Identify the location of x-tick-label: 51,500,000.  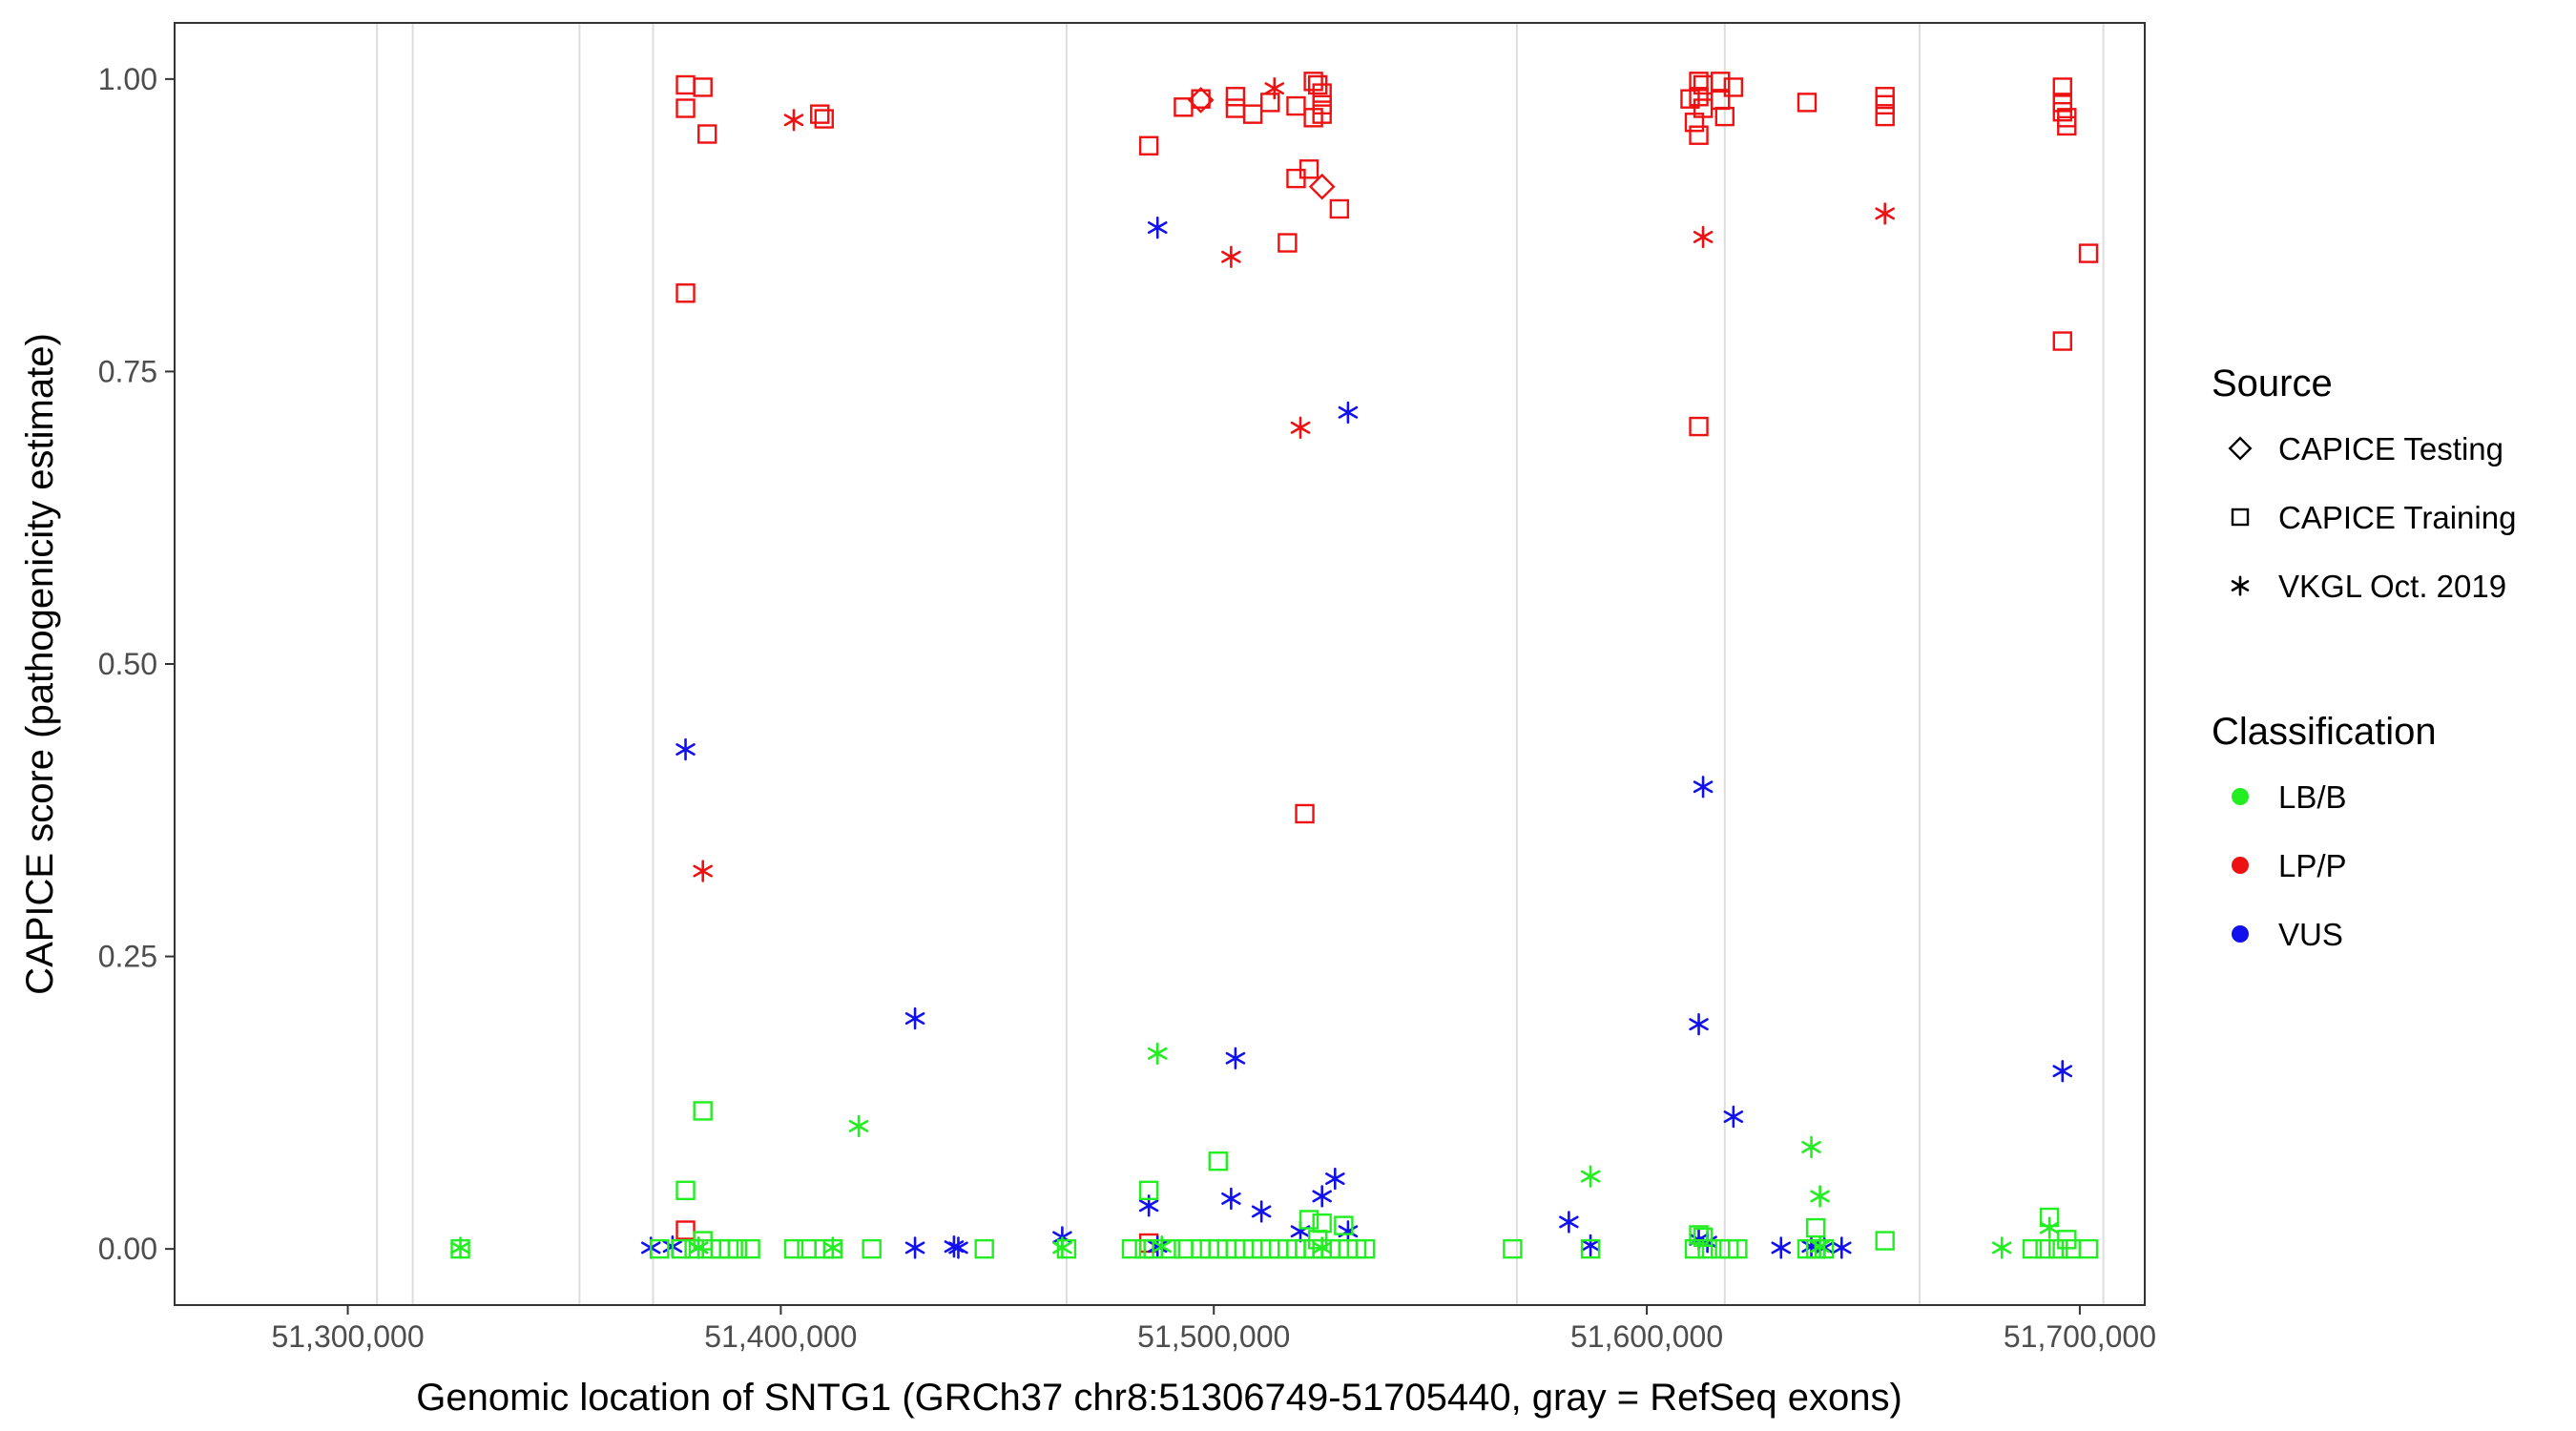
(1213, 1336).